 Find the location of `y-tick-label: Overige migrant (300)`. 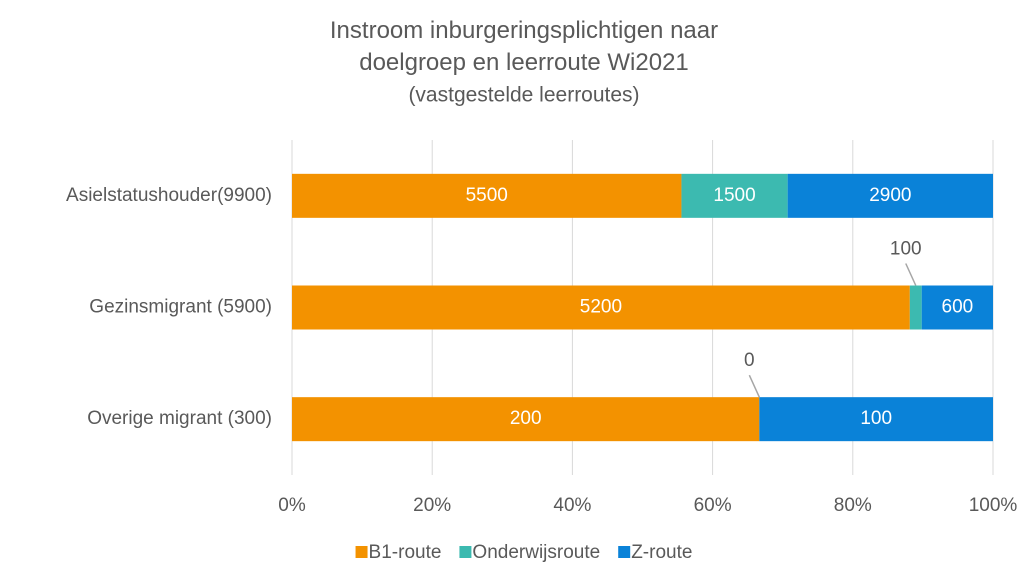

y-tick-label: Overige migrant (300) is located at coordinates (179, 418).